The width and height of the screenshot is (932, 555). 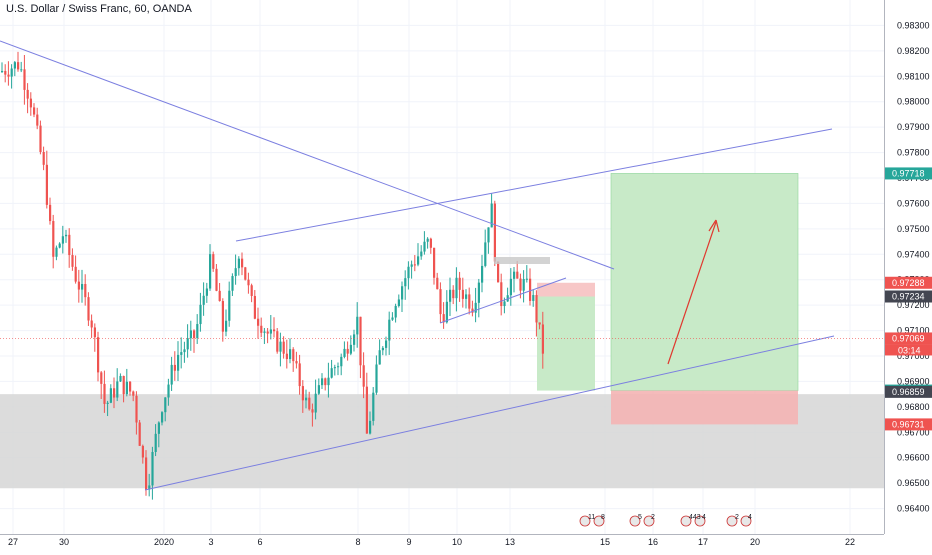 What do you see at coordinates (164, 542) in the screenshot?
I see `time-tick-label: 2020` at bounding box center [164, 542].